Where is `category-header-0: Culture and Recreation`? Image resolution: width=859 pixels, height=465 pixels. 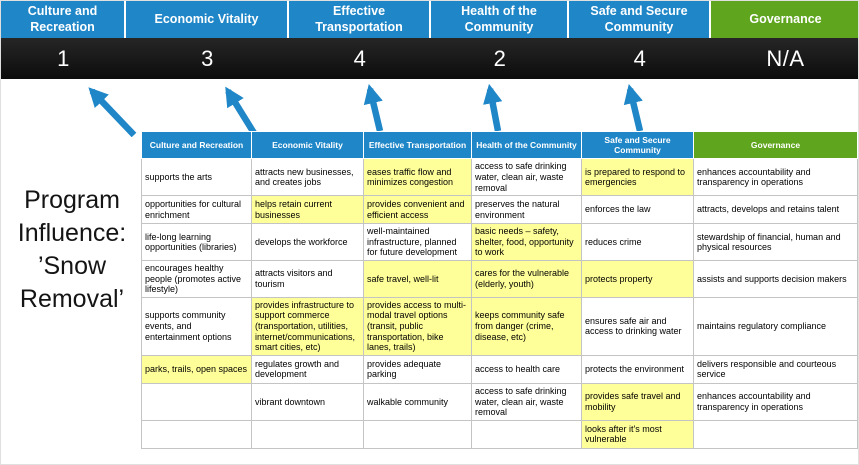
category-header-0: Culture and Recreation is located at coordinates (63, 19).